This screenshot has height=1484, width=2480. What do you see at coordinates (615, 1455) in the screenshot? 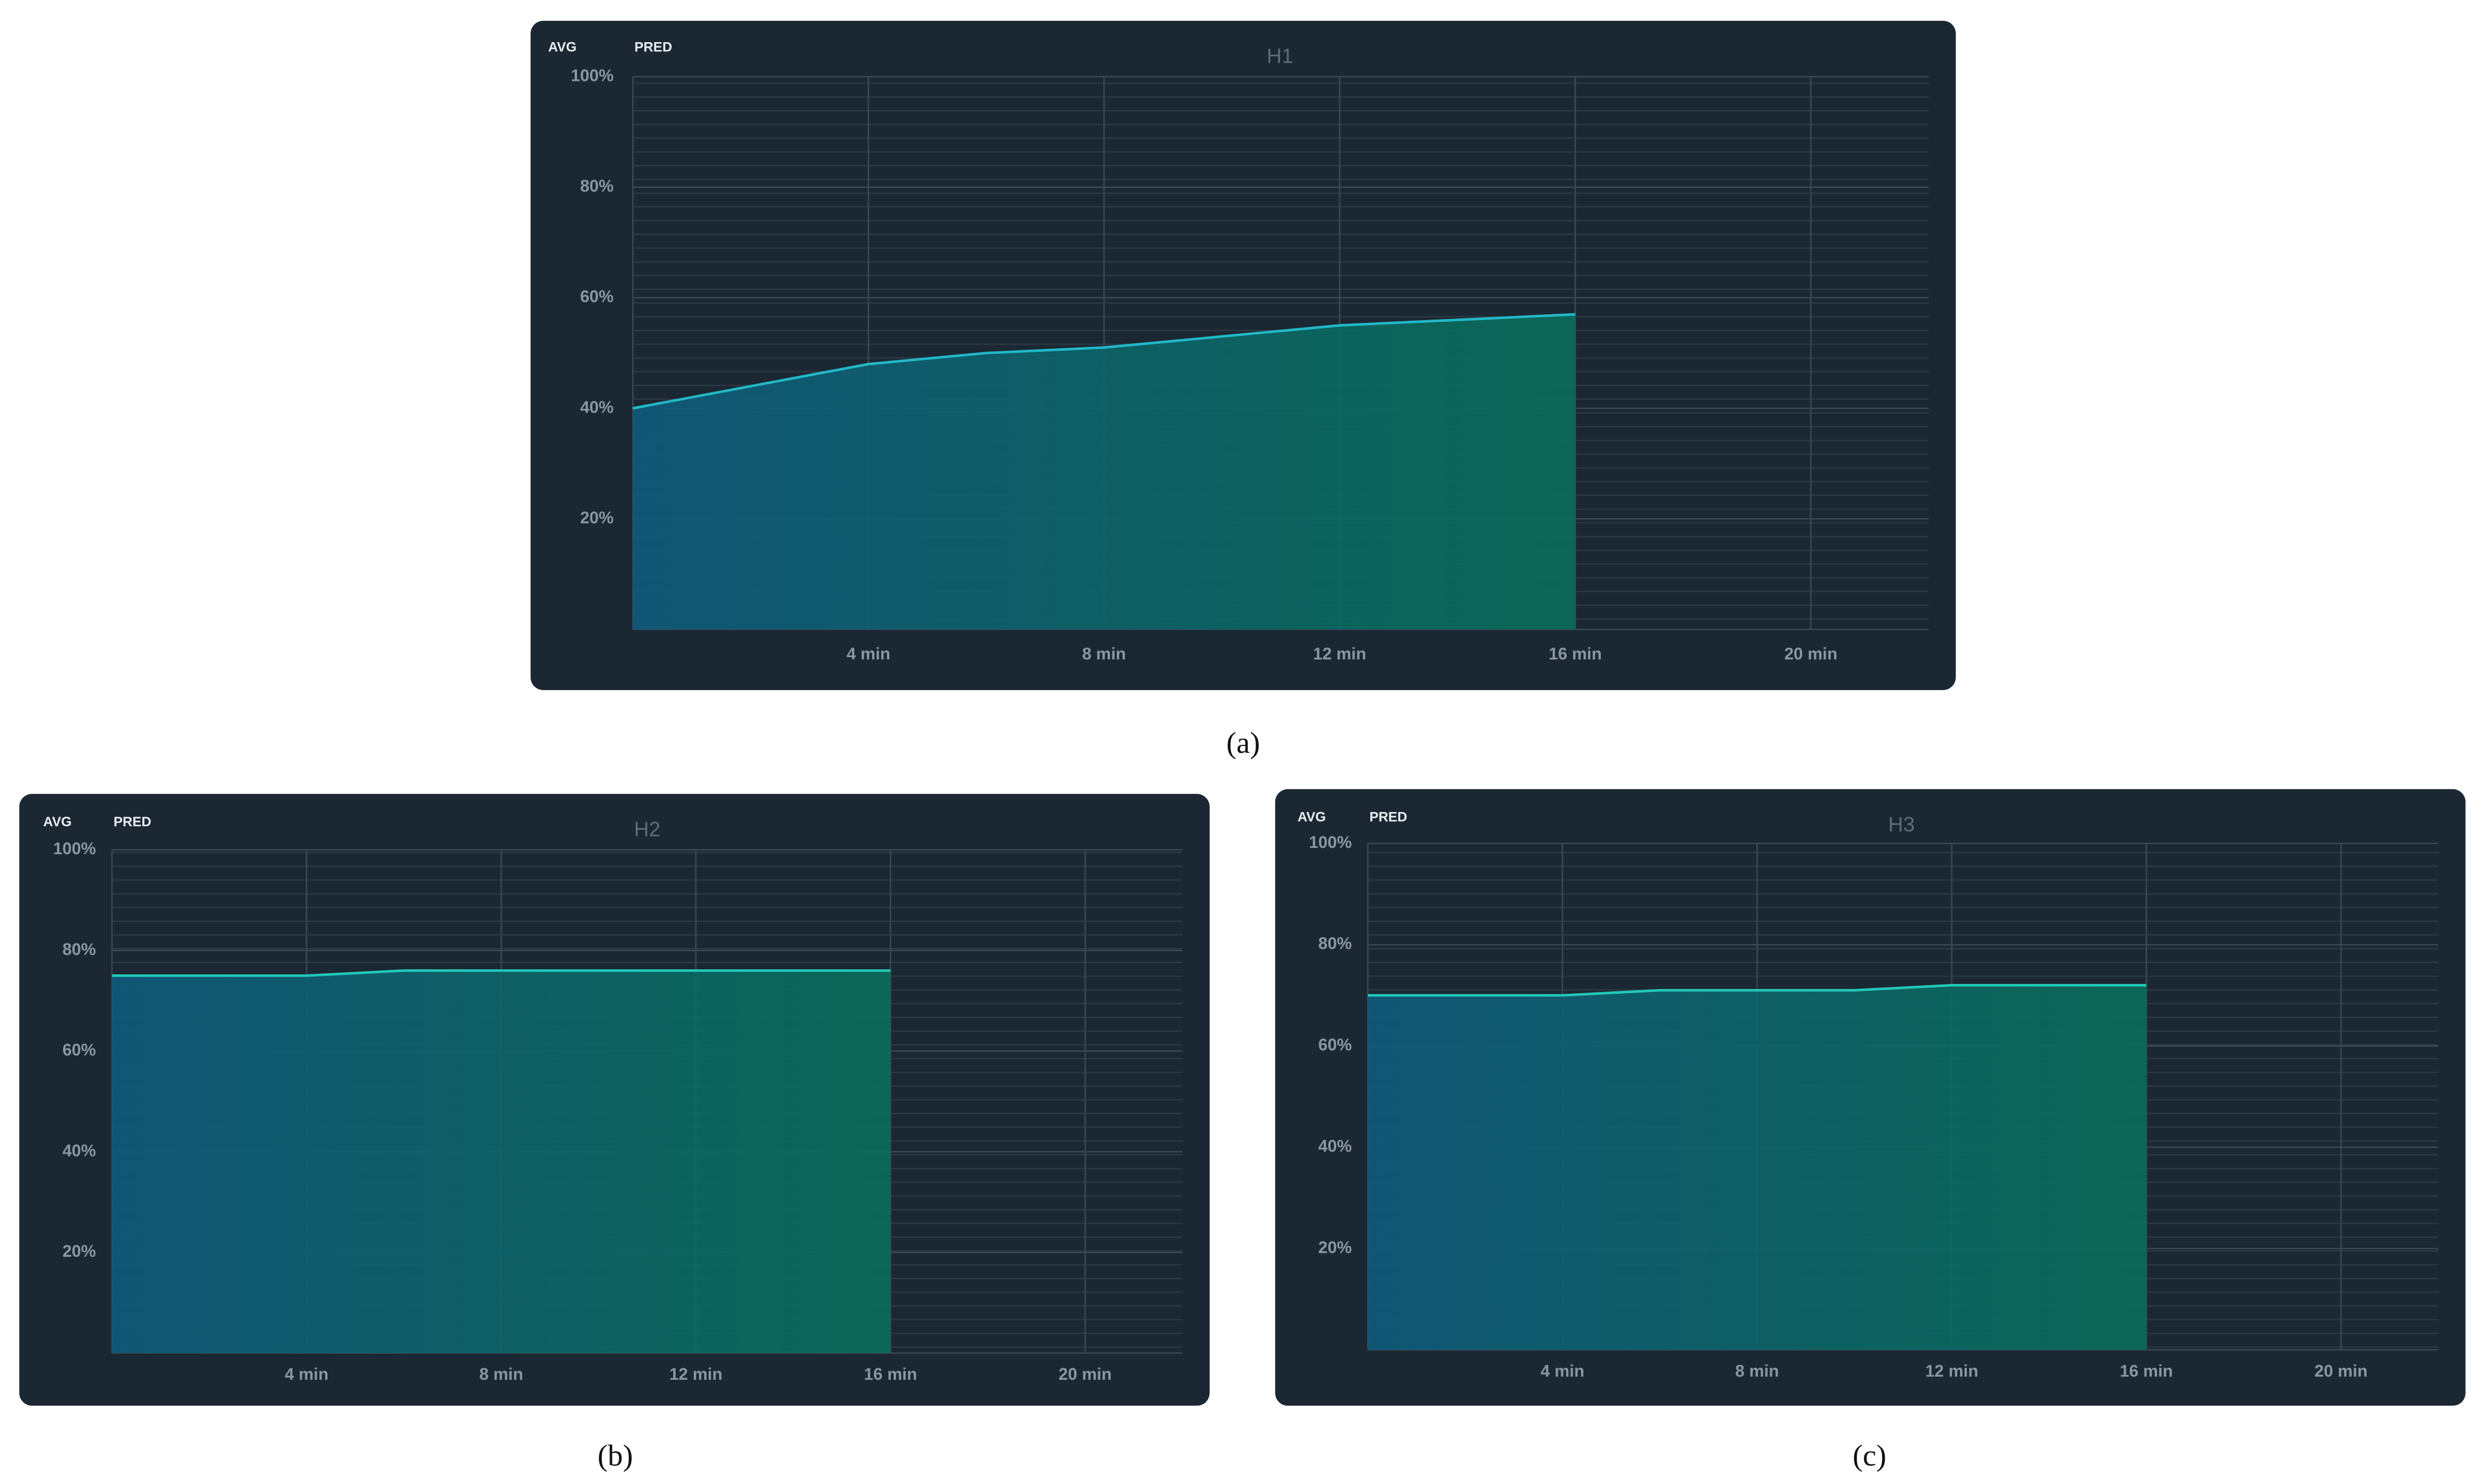
I see `caption: (b)` at bounding box center [615, 1455].